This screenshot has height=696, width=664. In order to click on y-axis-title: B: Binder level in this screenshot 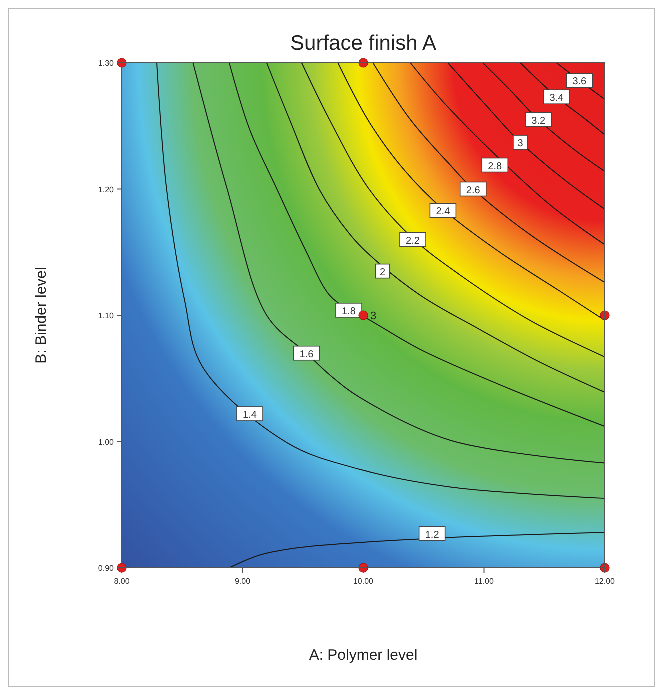, I will do `click(41, 315)`.